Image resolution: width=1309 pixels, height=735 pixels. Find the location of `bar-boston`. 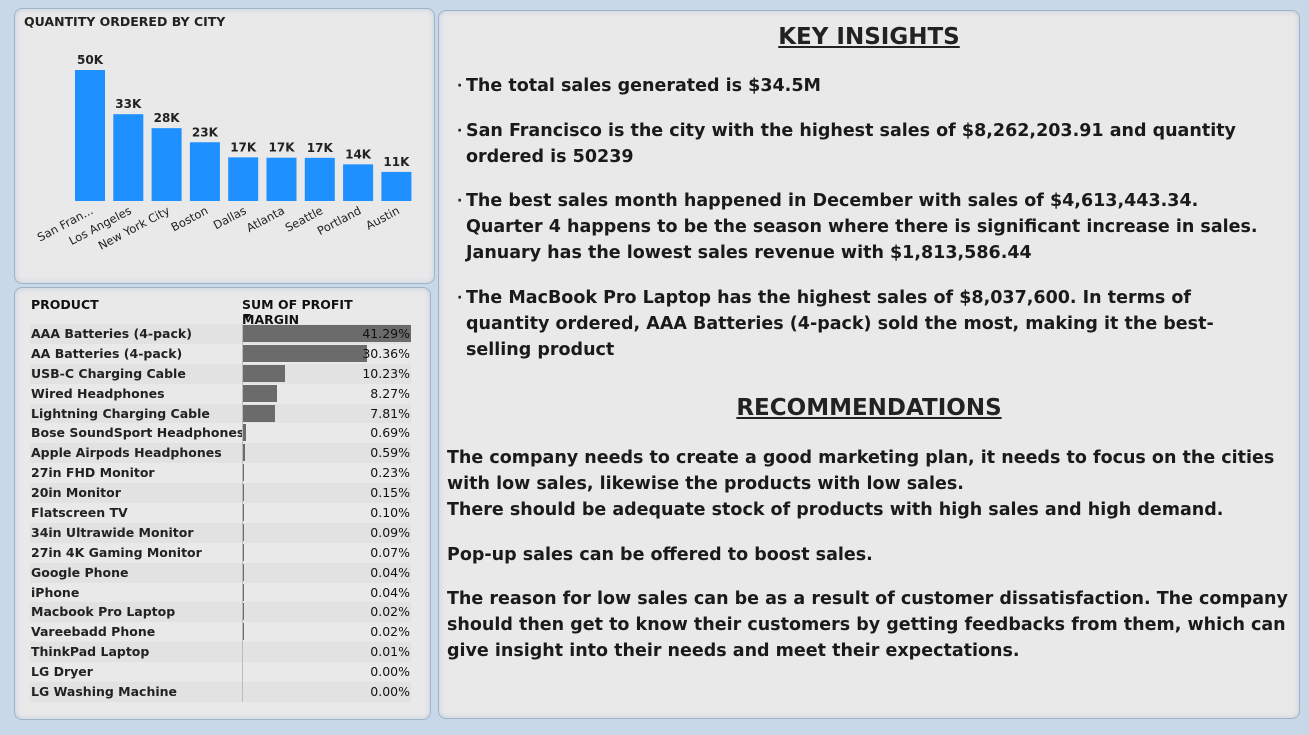

bar-boston is located at coordinates (204, 171).